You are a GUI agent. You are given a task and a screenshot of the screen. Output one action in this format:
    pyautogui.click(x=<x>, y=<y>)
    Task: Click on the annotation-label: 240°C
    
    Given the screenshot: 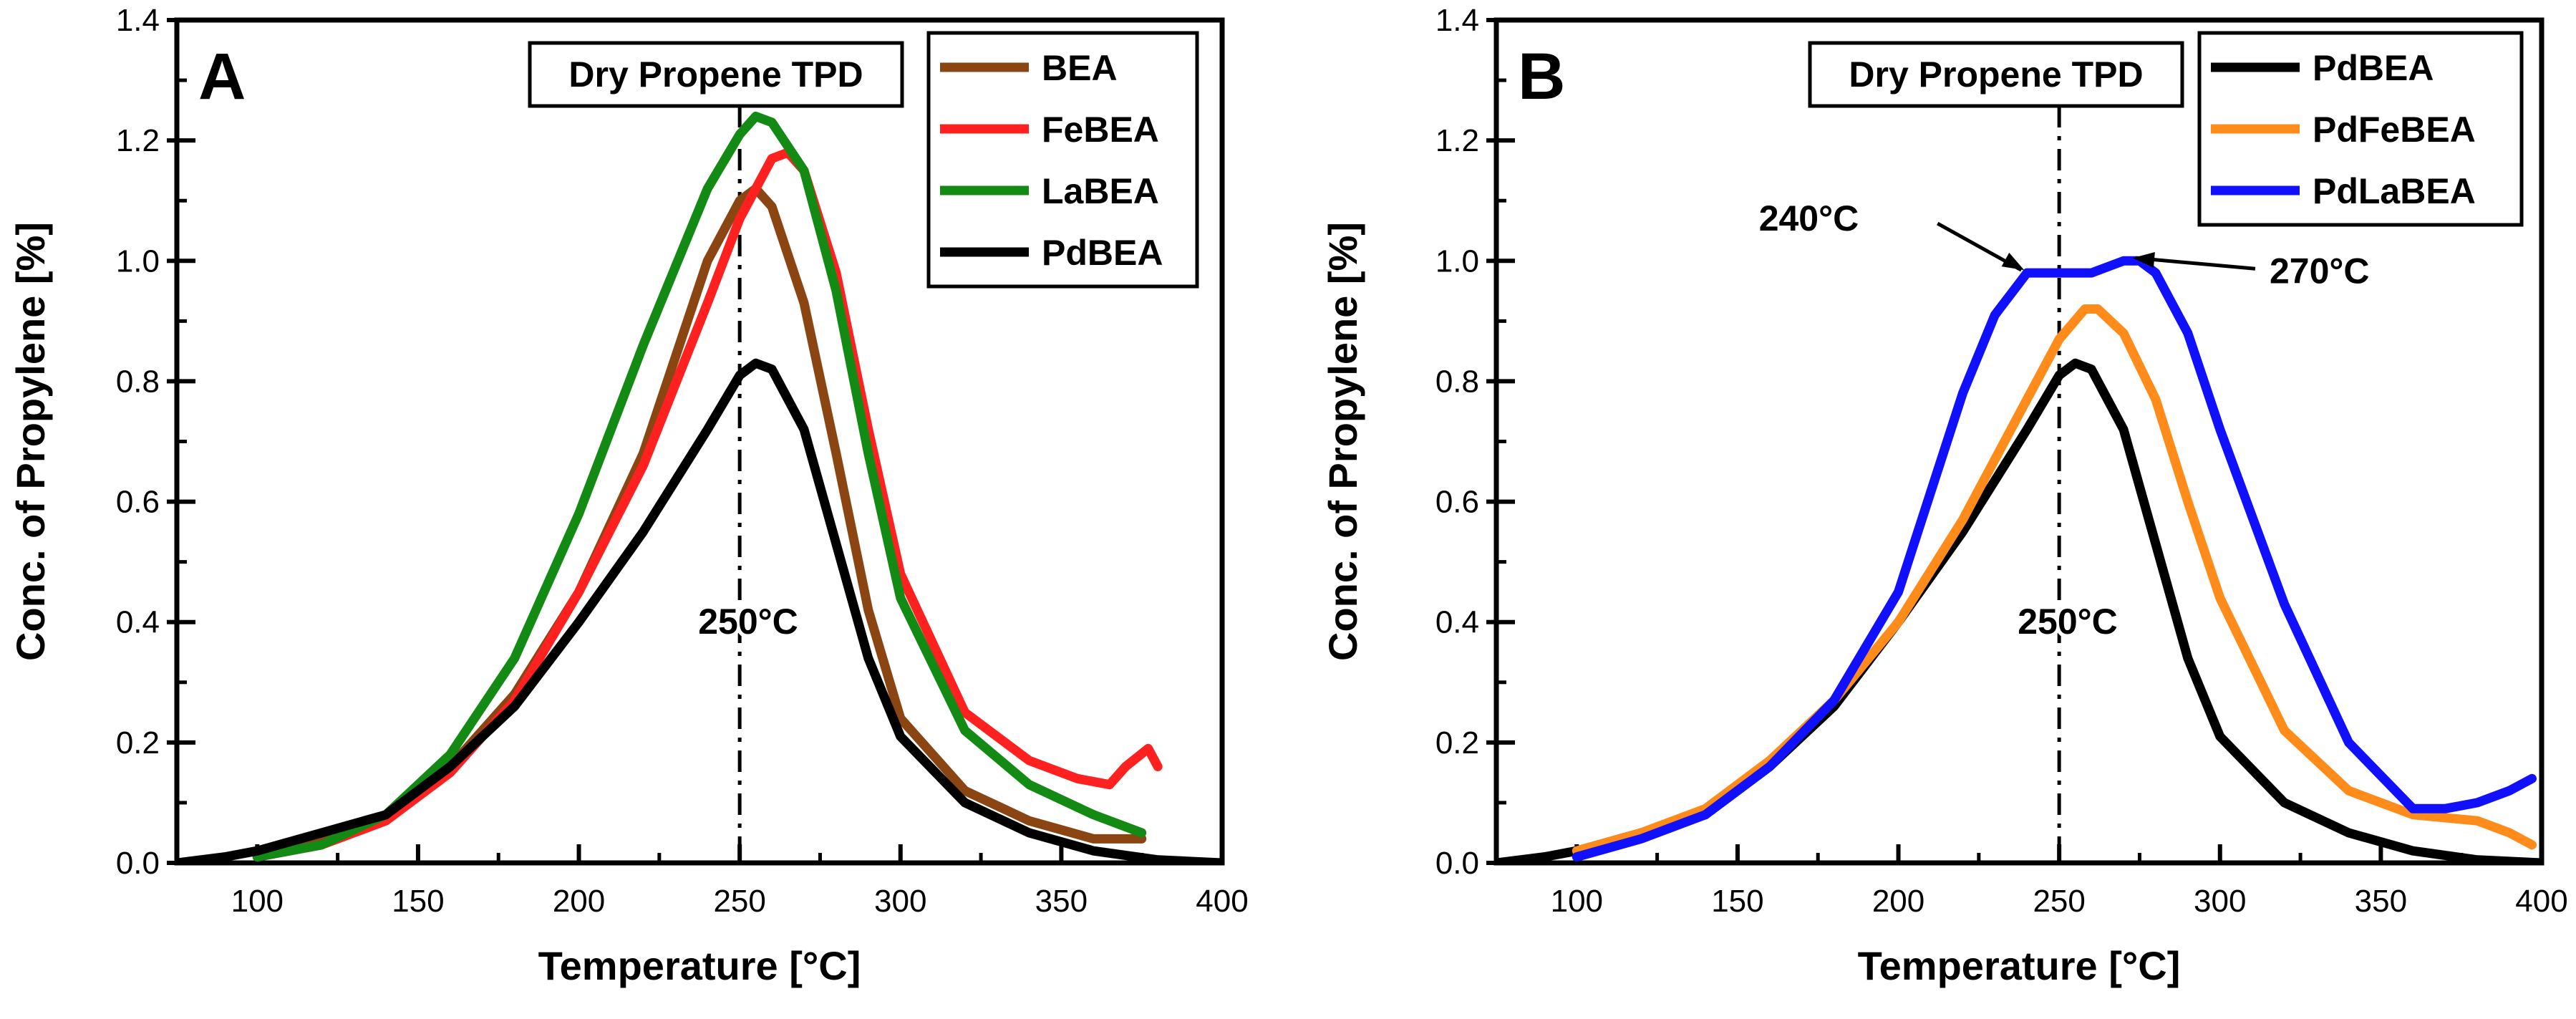 What is the action you would take?
    pyautogui.click(x=1809, y=218)
    